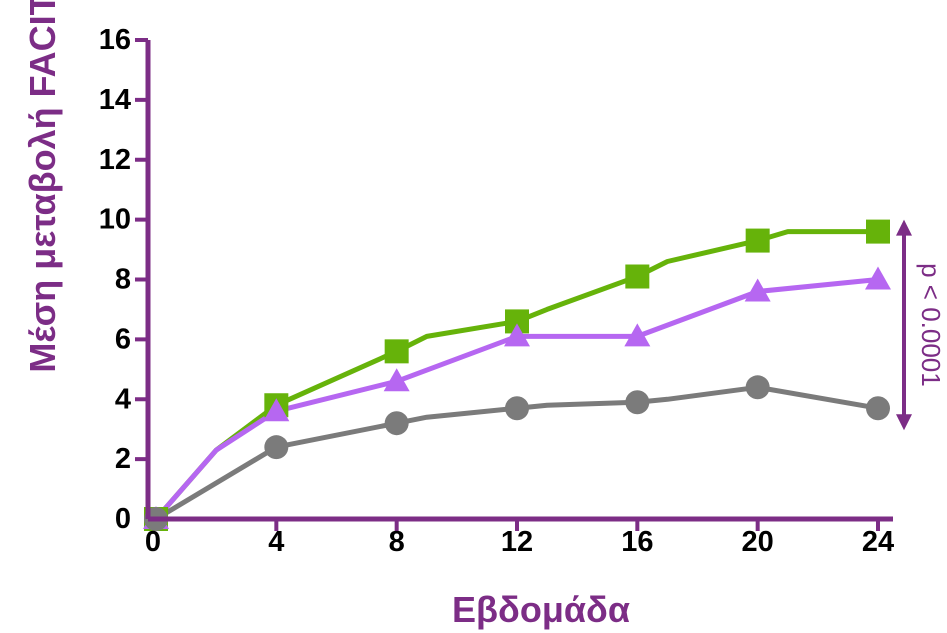 This screenshot has width=947, height=633. Describe the element at coordinates (517, 542) in the screenshot. I see `x-tick-label: 12` at that location.